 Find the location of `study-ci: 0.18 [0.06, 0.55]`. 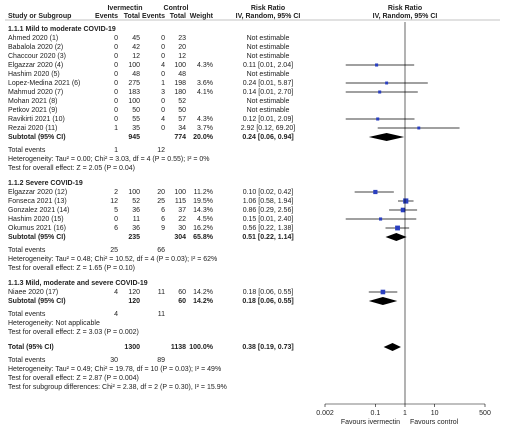

study-ci: 0.18 [0.06, 0.55] is located at coordinates (268, 292).